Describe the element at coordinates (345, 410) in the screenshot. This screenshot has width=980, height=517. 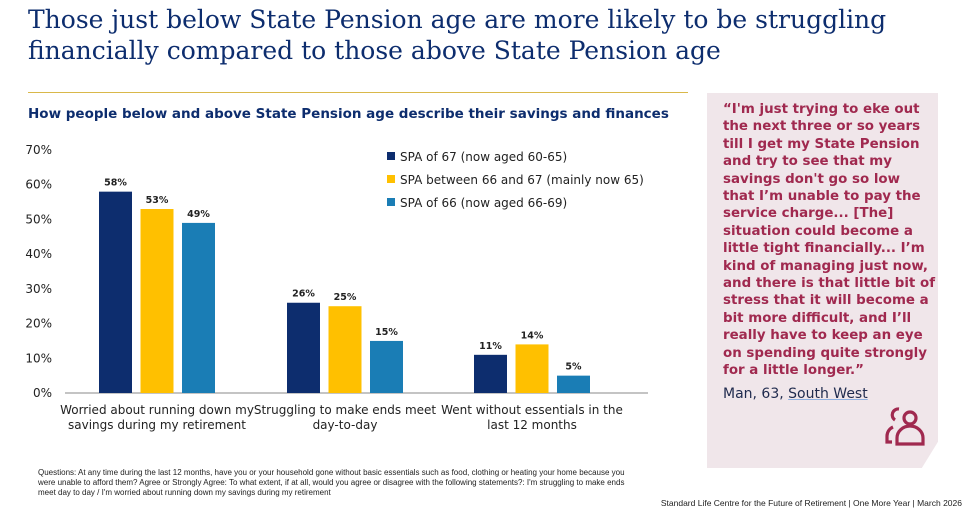
I see `x-category-label: Struggling to make ends meet` at that location.